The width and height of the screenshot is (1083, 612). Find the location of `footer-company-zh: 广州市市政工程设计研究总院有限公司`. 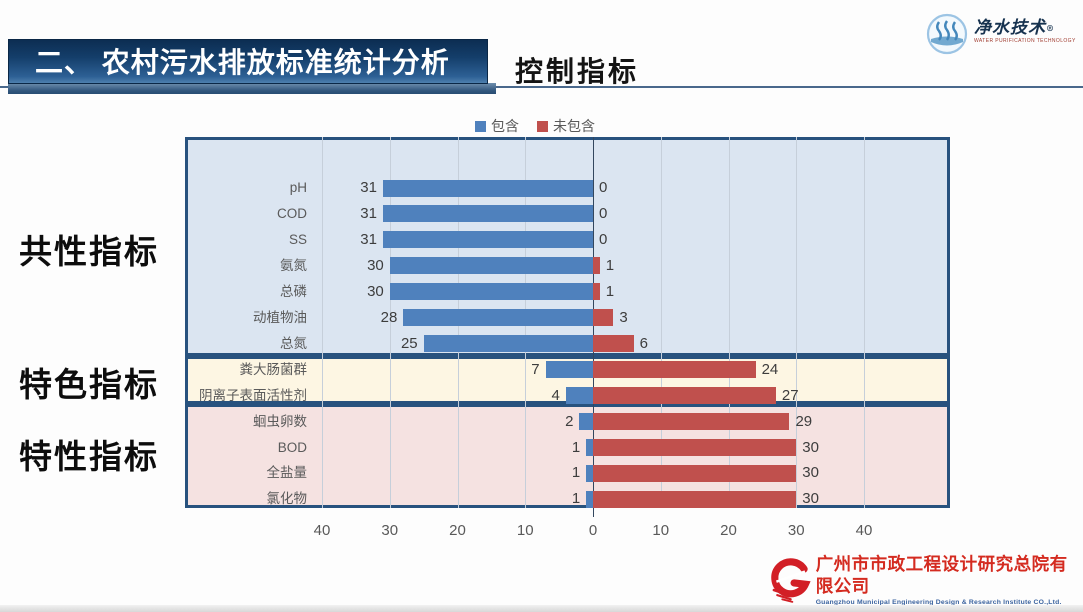

footer-company-zh: 广州市市政工程设计研究总院有限公司 is located at coordinates (941, 575).